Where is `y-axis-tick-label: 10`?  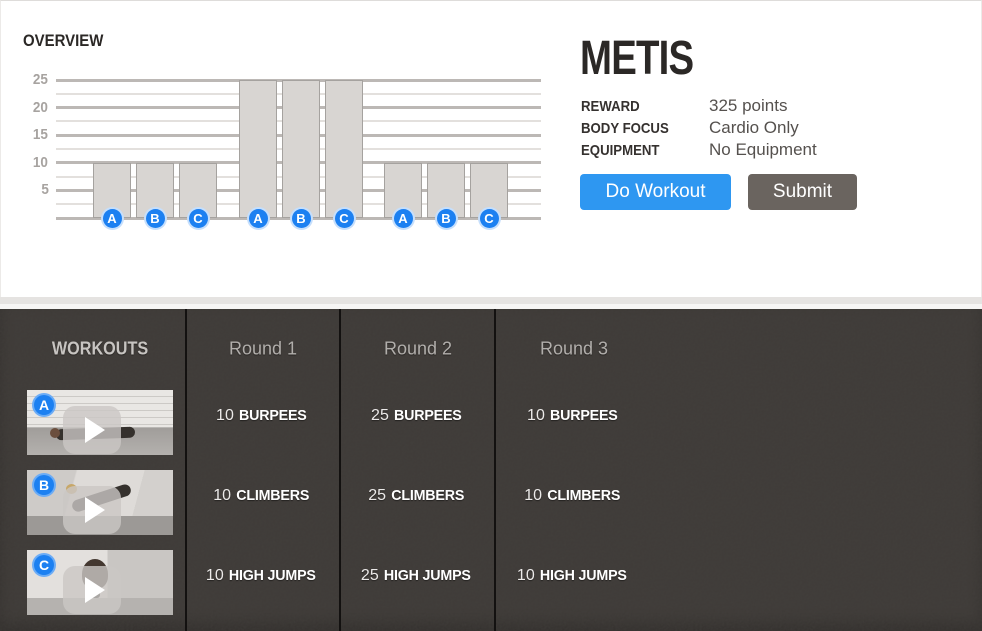 y-axis-tick-label: 10 is located at coordinates (41, 162).